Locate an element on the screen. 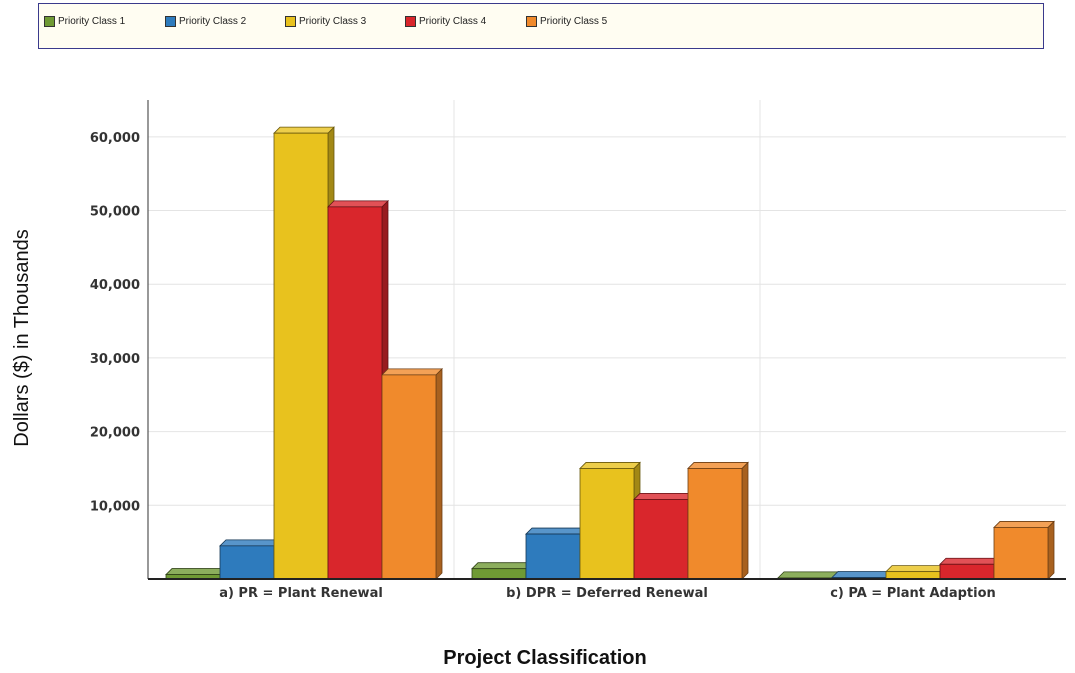 The height and width of the screenshot is (673, 1075). x-category-label: b) DPR = Deferred Renewal is located at coordinates (607, 593).